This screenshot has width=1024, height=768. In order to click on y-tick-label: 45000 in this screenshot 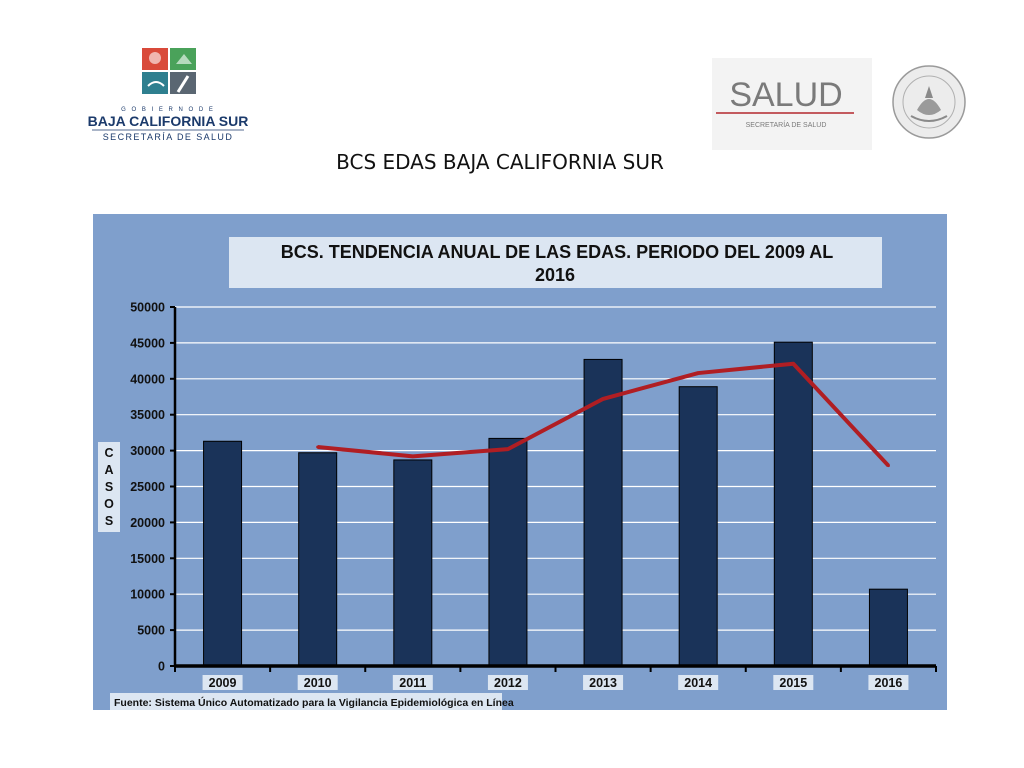, I will do `click(147, 343)`.